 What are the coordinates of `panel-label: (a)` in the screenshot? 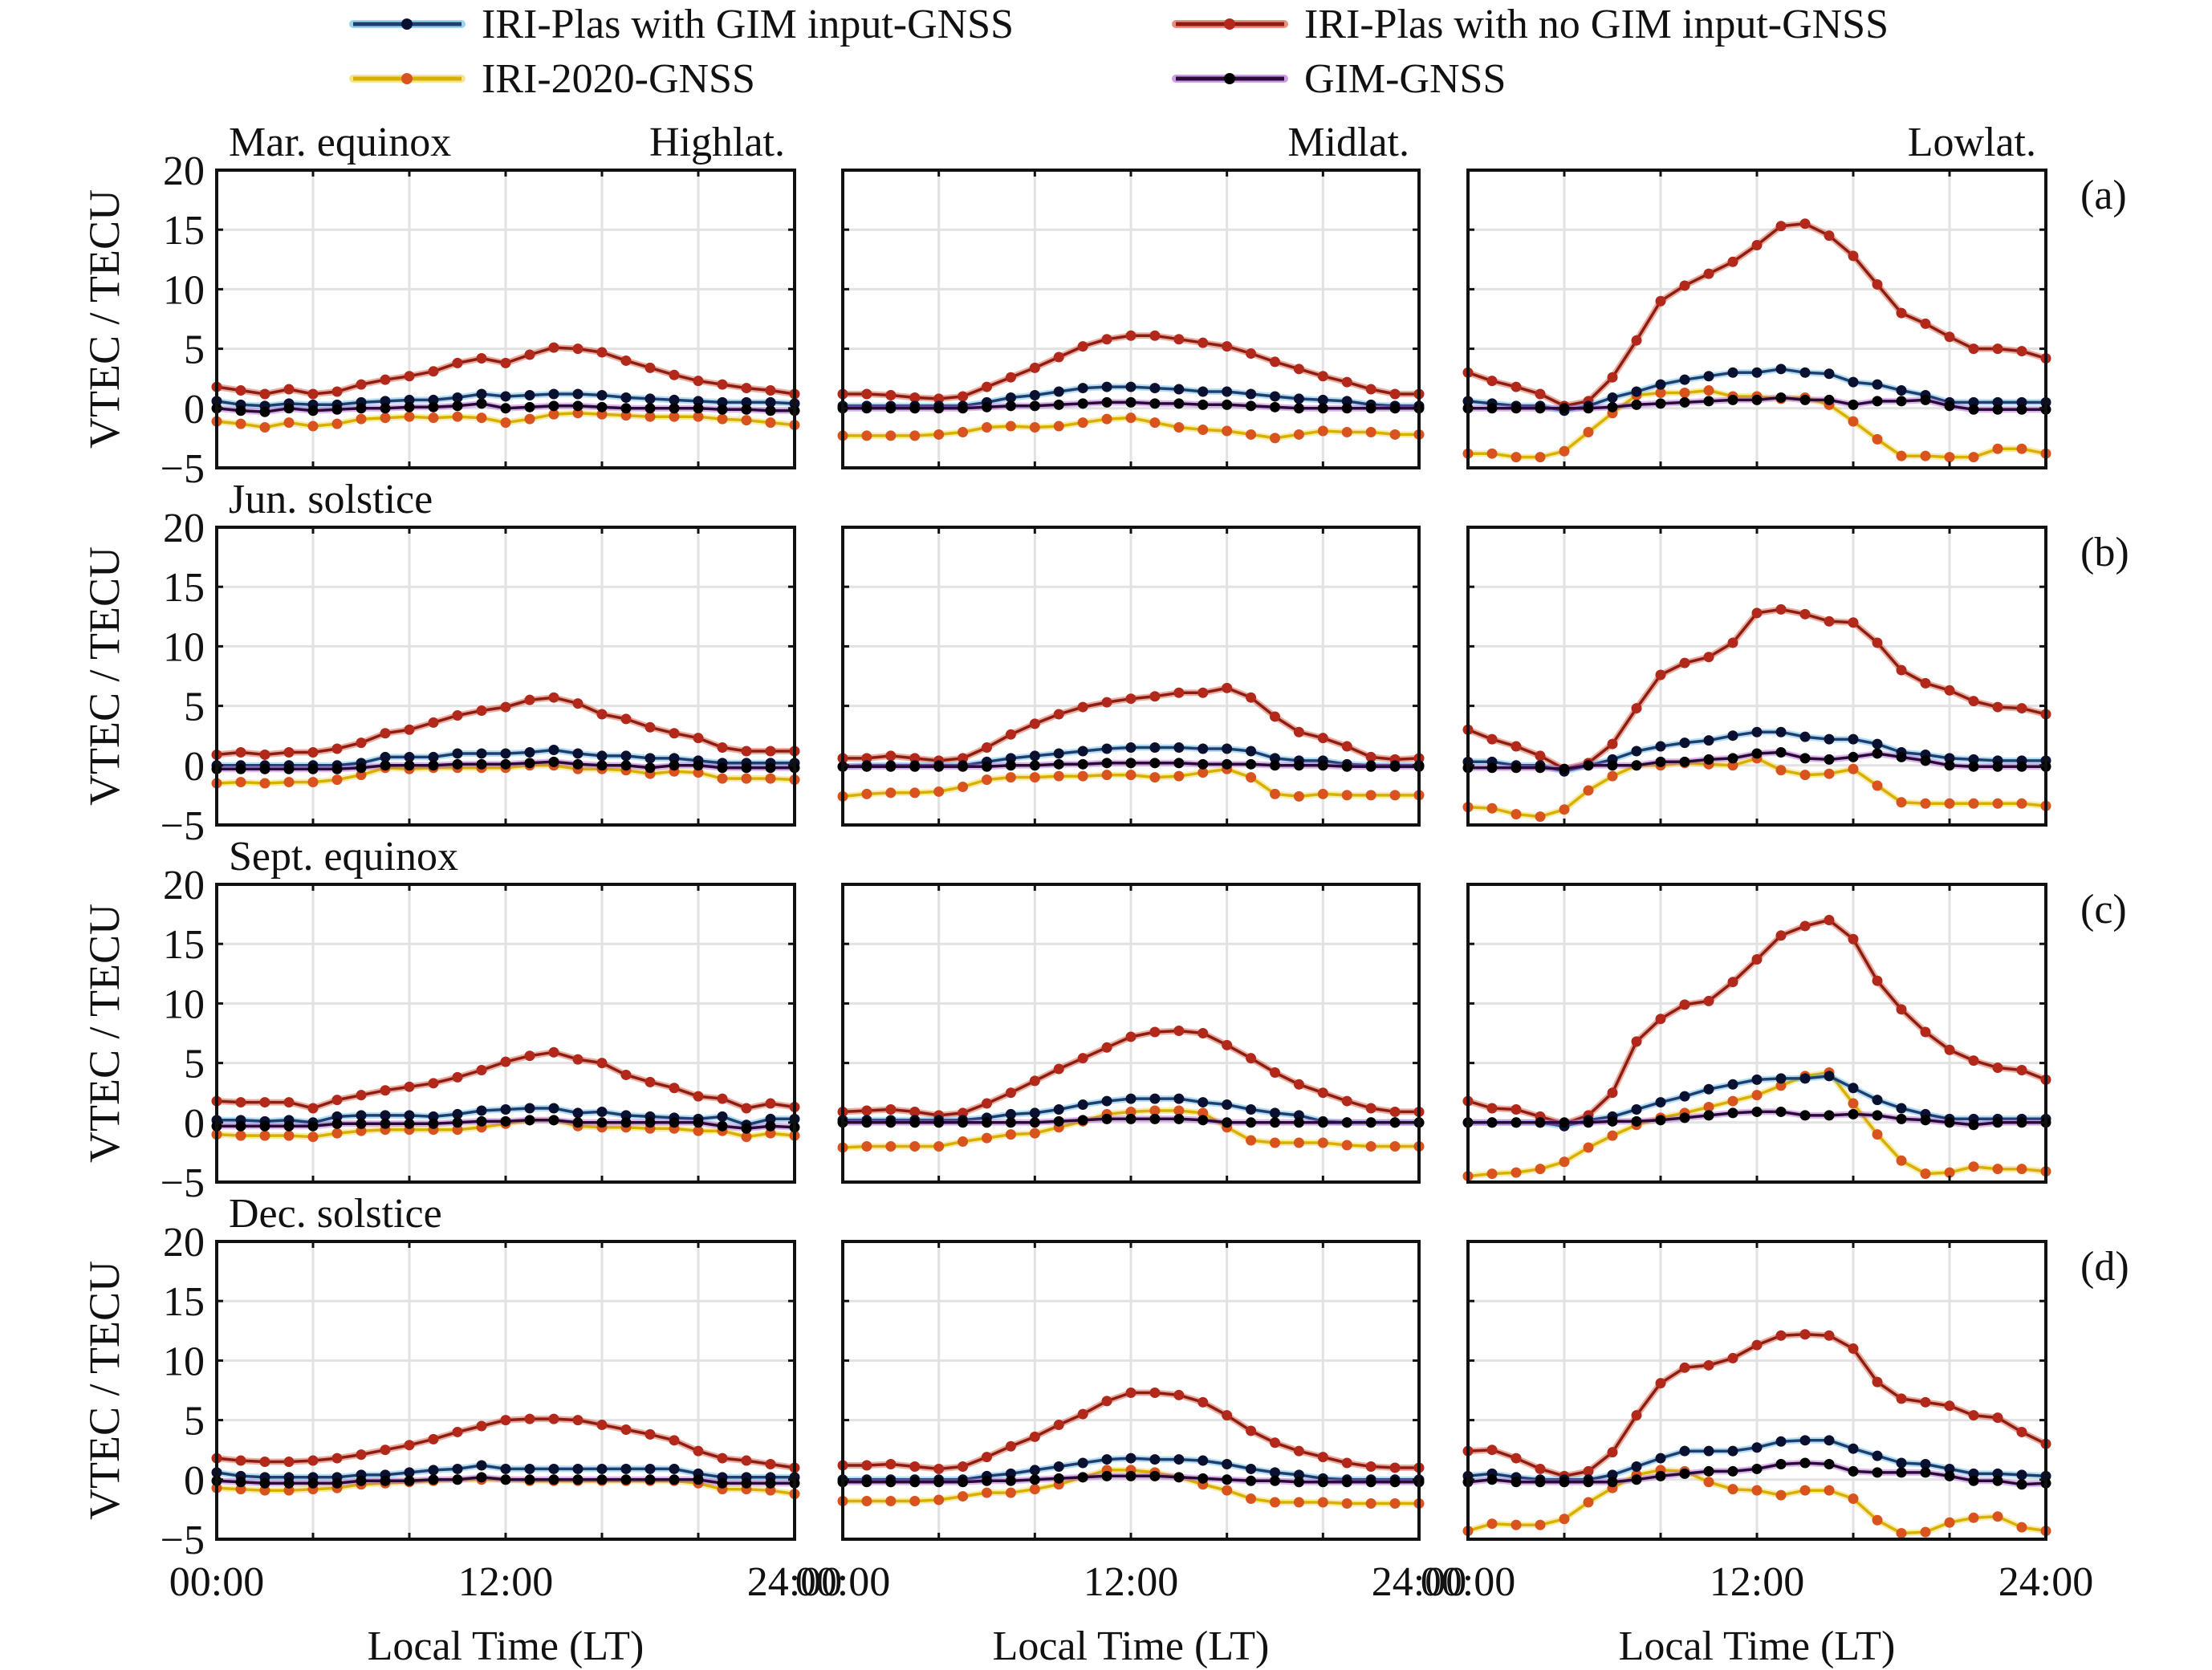 It's located at (2104, 195).